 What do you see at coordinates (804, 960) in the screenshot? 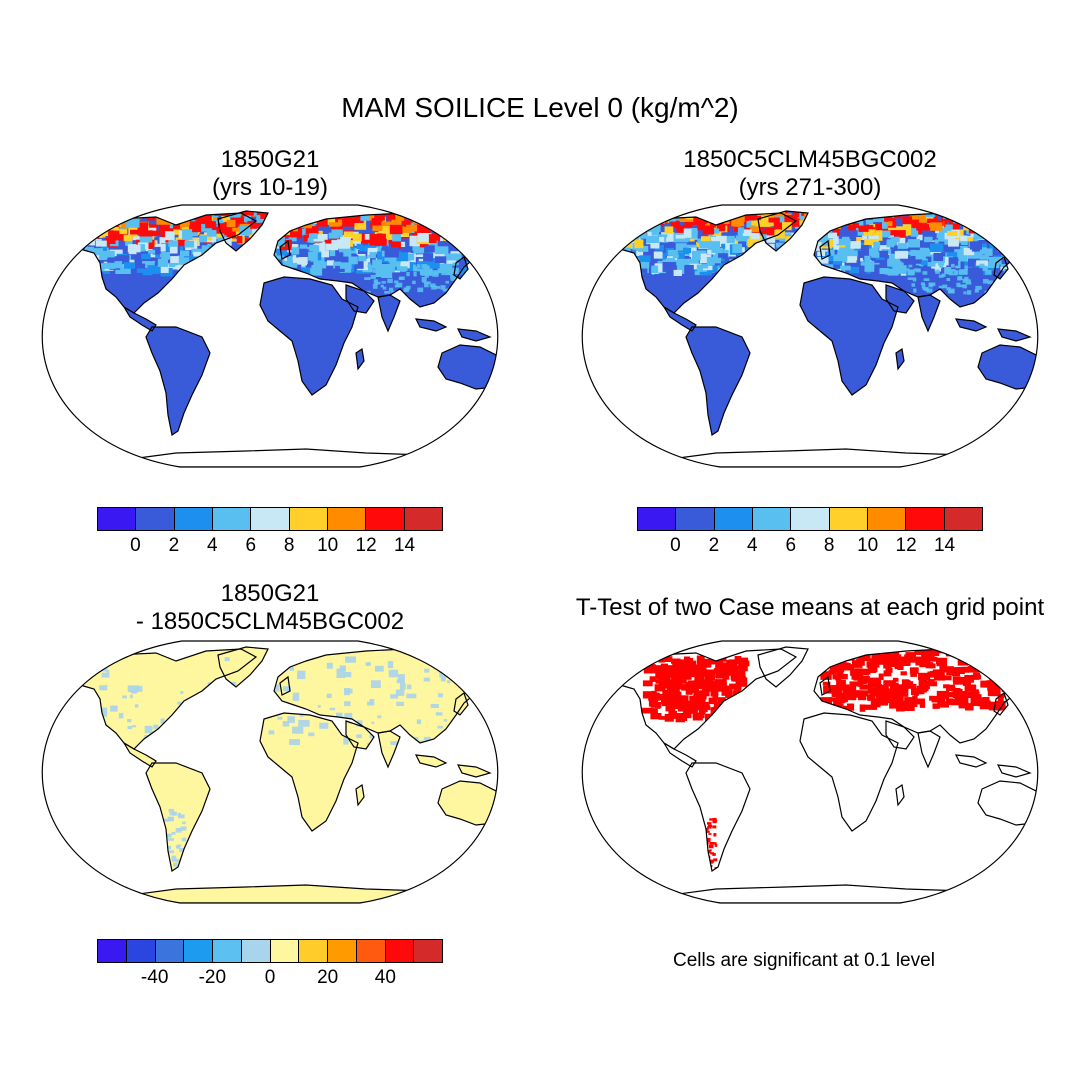
I see `significance-note: Cells are significant at 0.1 level` at bounding box center [804, 960].